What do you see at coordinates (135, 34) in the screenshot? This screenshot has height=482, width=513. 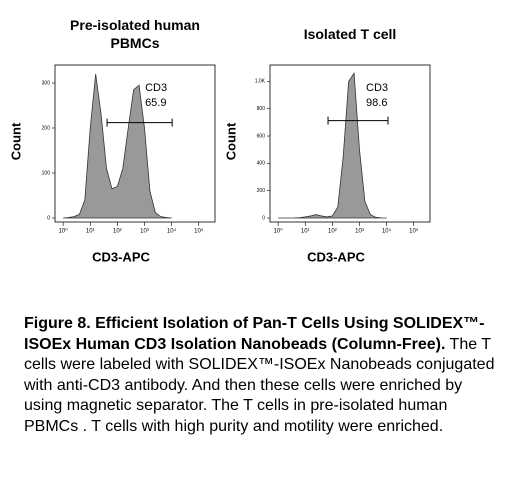 I see `chart-title: Pre-isolated human PBMCs` at bounding box center [135, 34].